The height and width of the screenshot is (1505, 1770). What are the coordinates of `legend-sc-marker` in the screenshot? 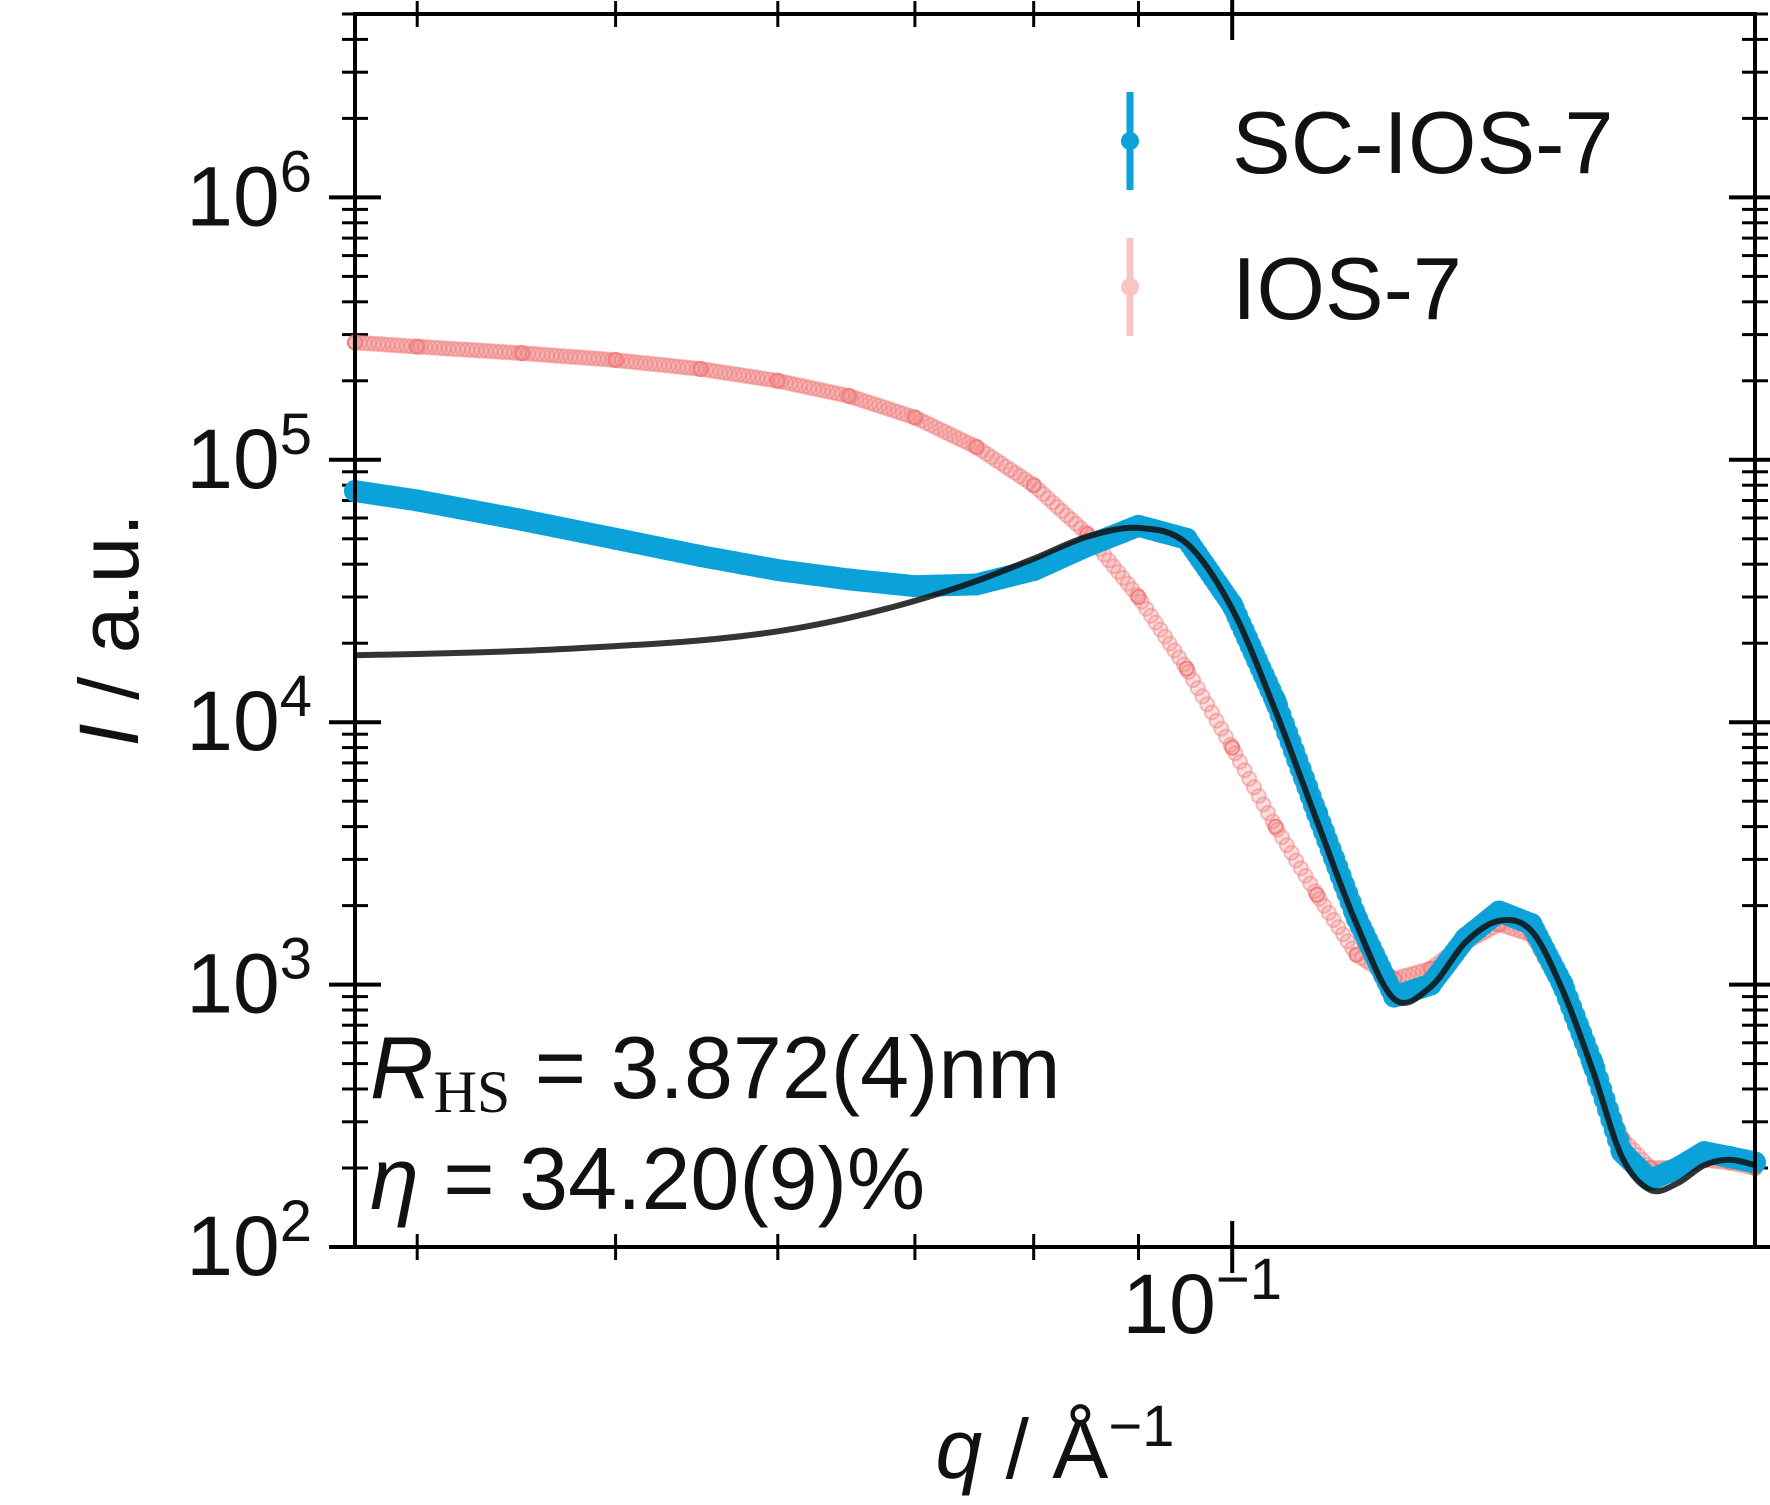 It's located at (1130, 141).